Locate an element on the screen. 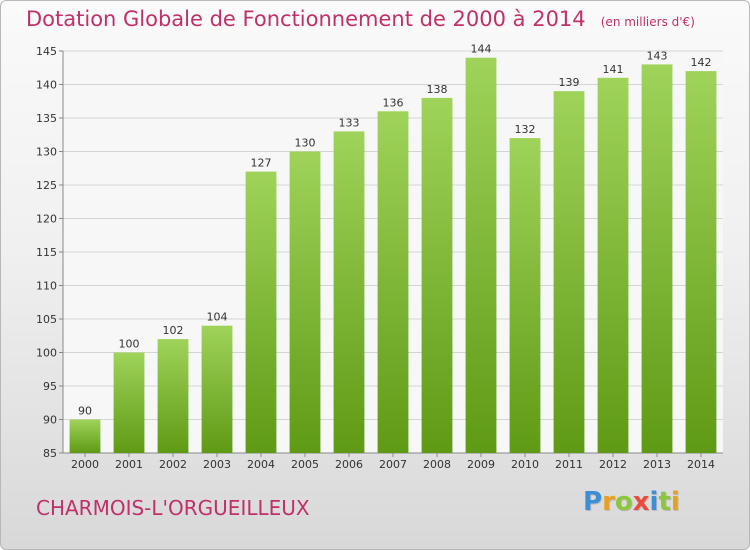  data-label: 133 is located at coordinates (349, 122).